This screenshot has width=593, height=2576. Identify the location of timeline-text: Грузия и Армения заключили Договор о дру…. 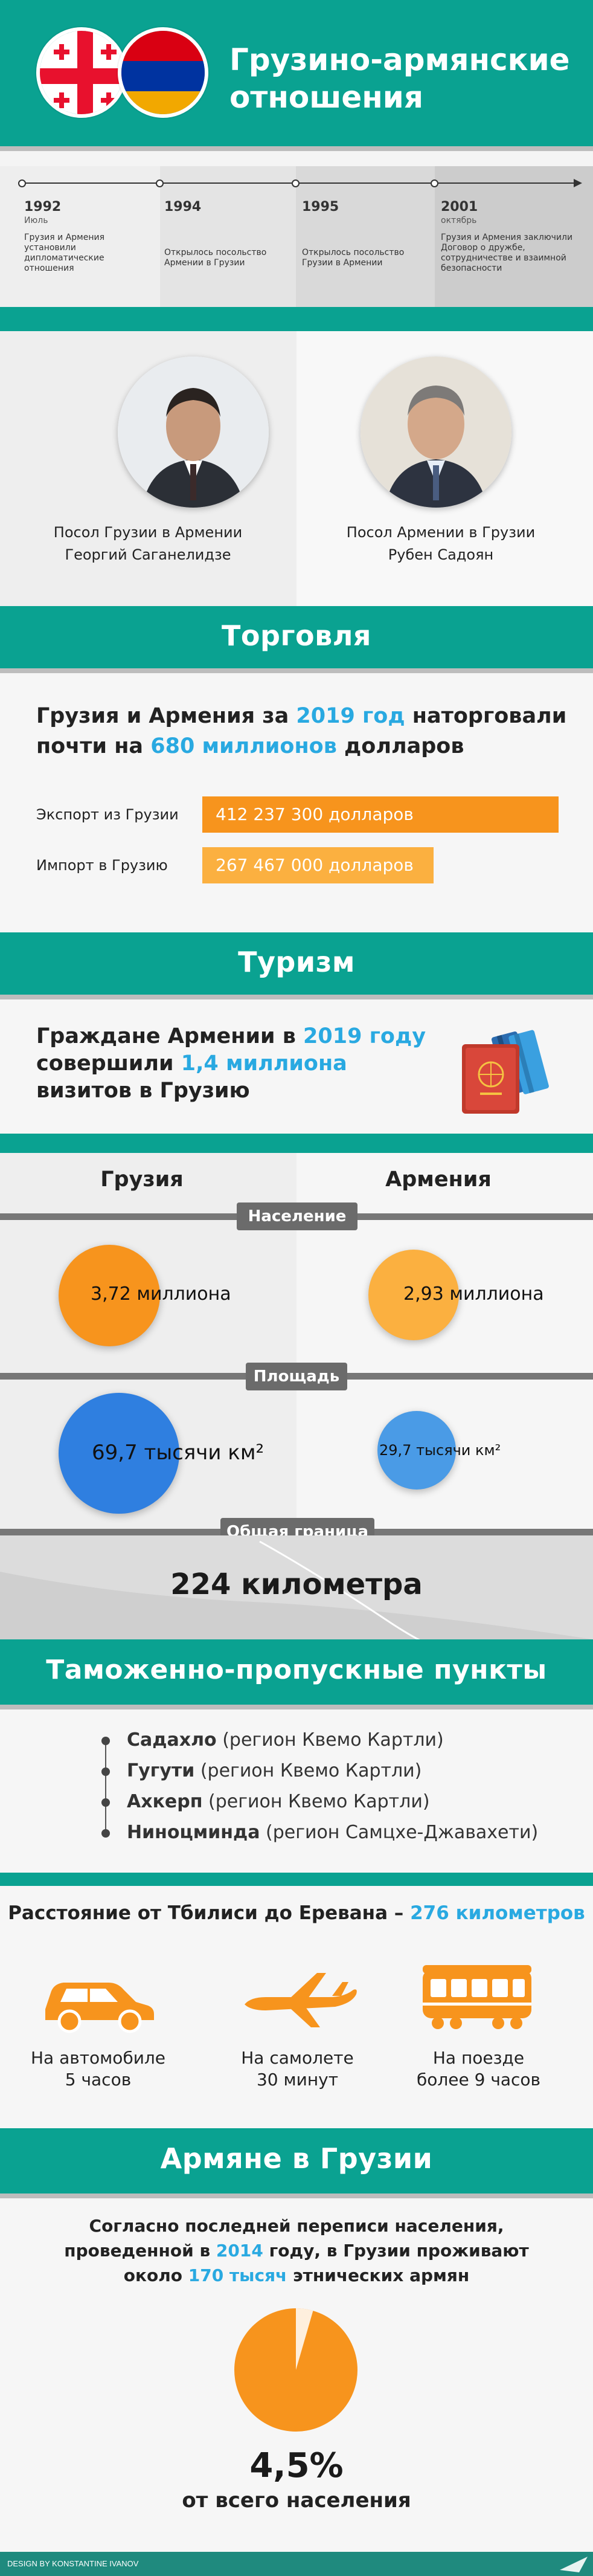
(507, 253).